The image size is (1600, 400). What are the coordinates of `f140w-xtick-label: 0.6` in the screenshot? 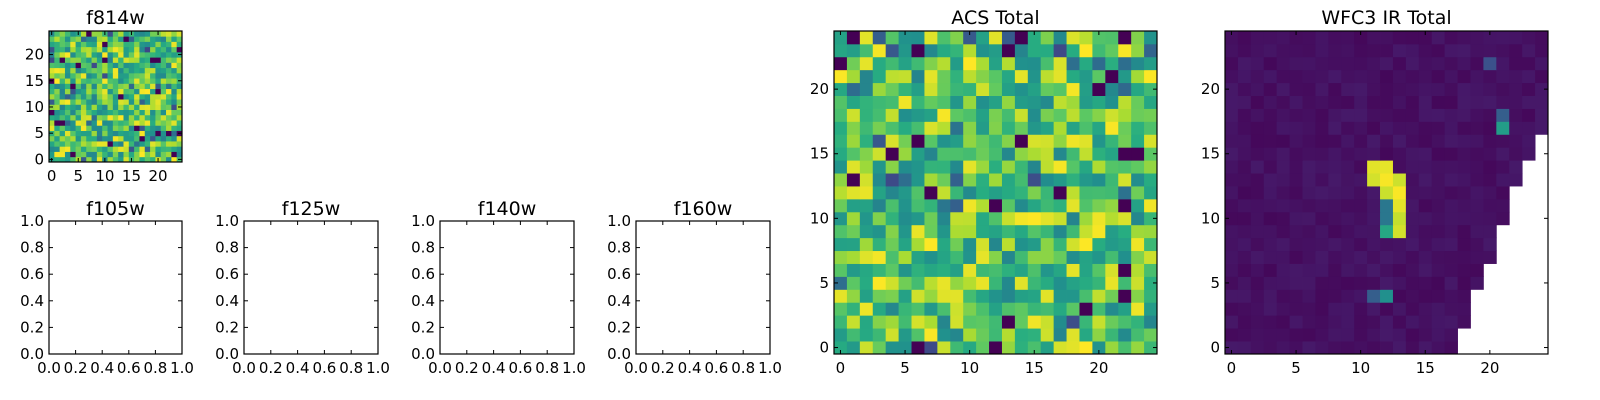 It's located at (520, 368).